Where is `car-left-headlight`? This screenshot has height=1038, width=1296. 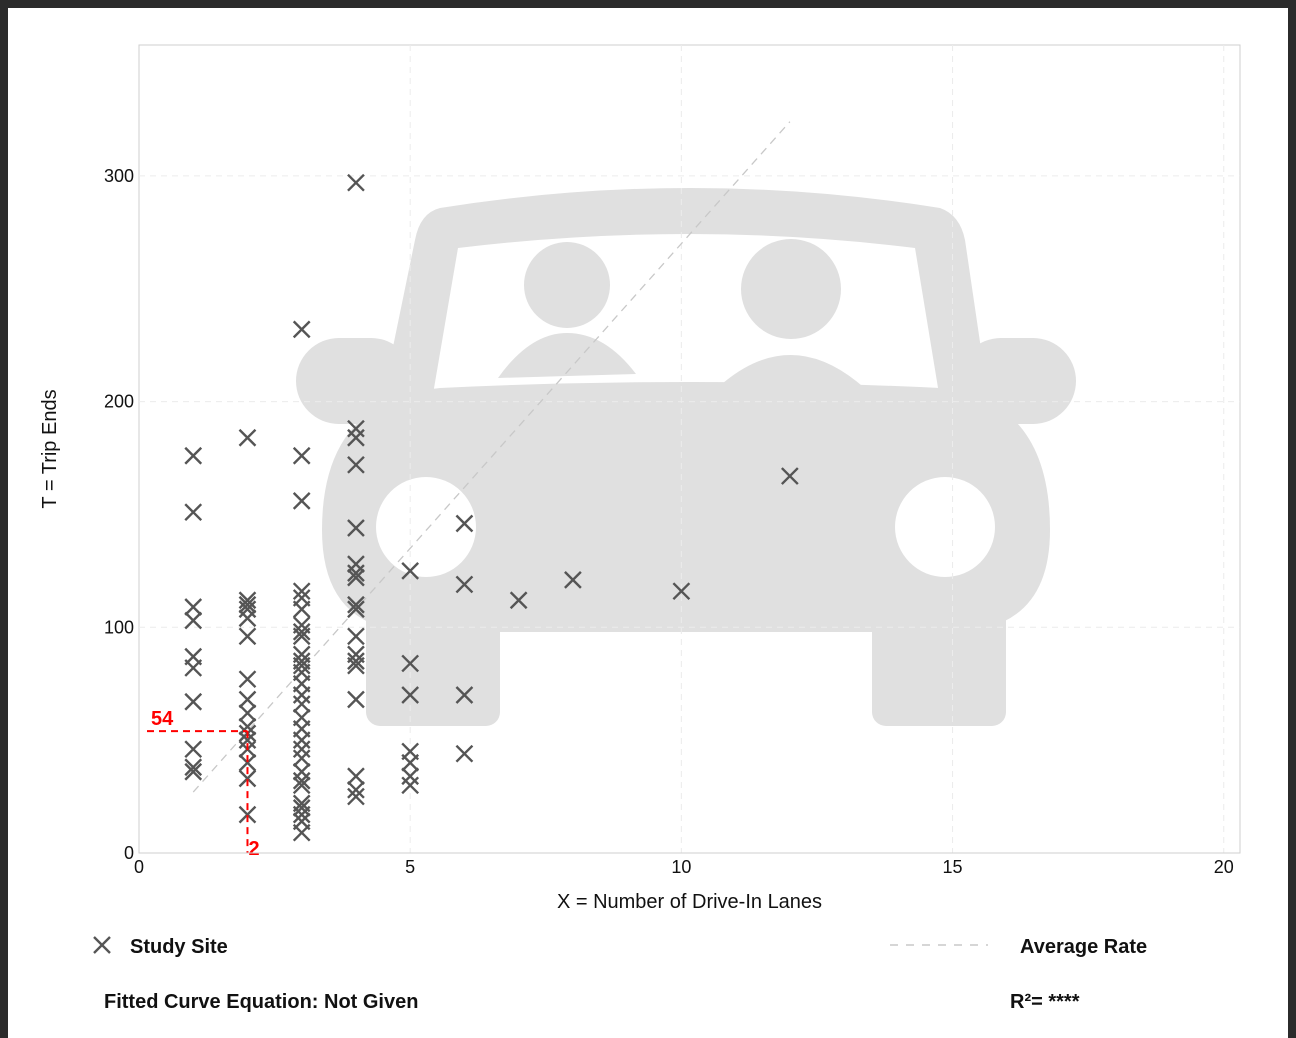
car-left-headlight is located at coordinates (426, 527).